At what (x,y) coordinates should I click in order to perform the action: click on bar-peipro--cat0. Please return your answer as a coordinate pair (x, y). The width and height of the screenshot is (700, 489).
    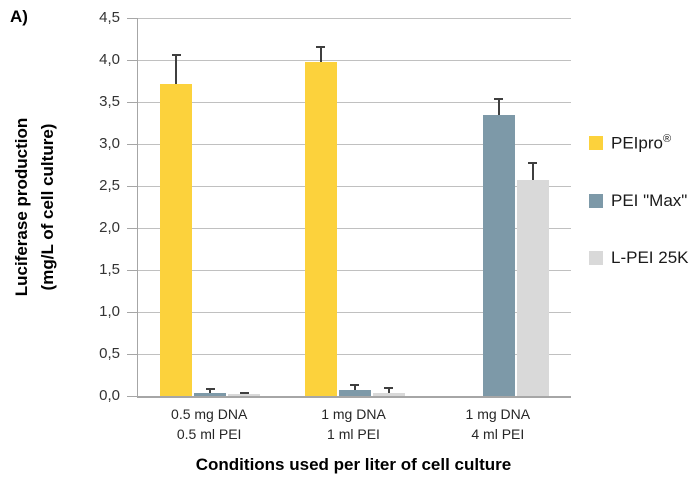
    Looking at the image, I should click on (176, 239).